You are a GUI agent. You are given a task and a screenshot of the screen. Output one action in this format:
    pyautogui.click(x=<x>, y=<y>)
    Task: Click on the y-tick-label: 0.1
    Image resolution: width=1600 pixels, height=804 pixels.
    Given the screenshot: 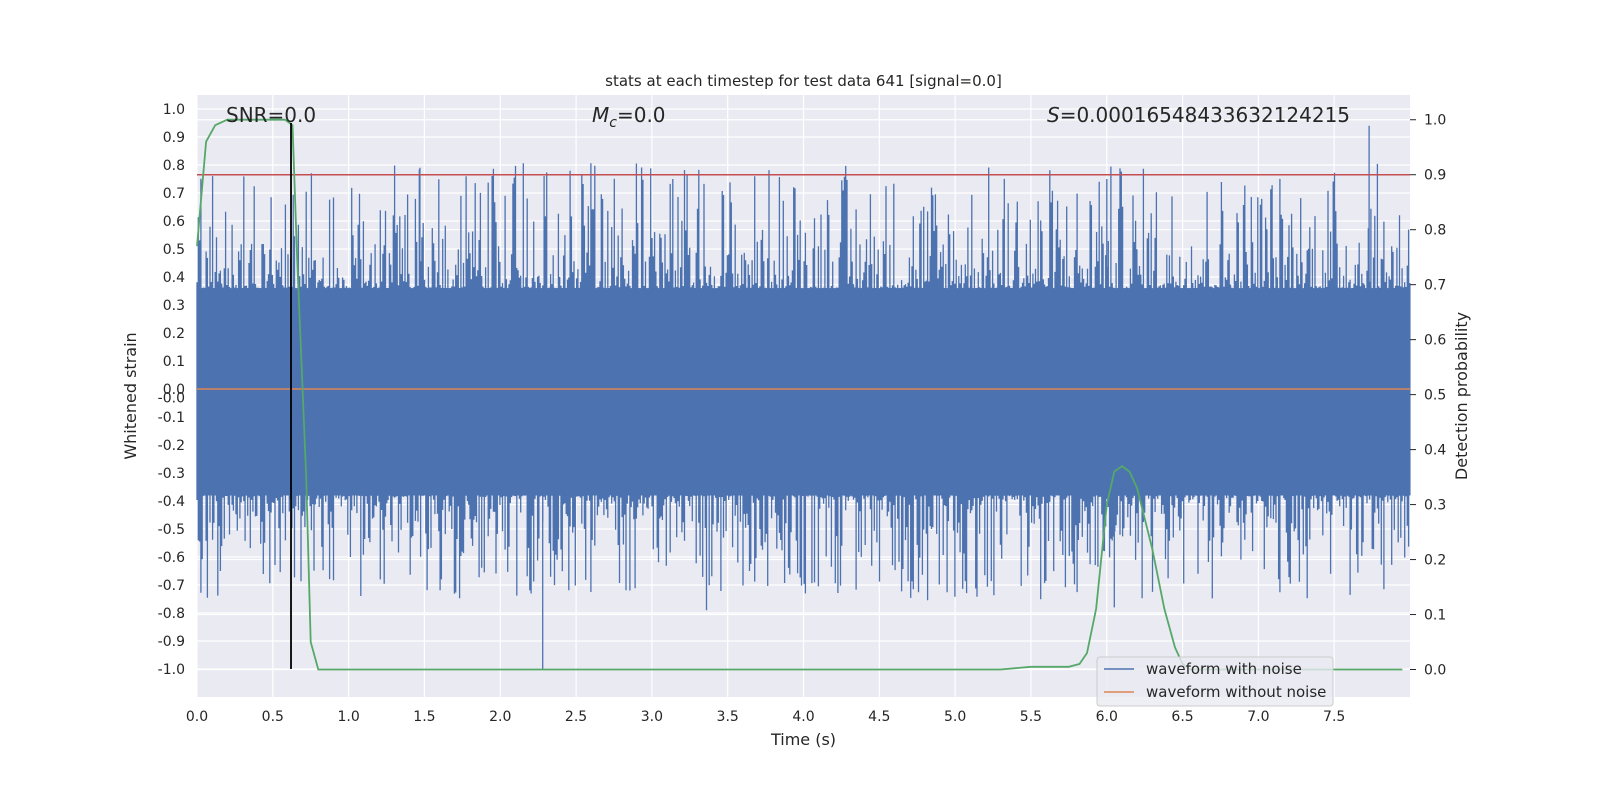 What is the action you would take?
    pyautogui.click(x=174, y=362)
    